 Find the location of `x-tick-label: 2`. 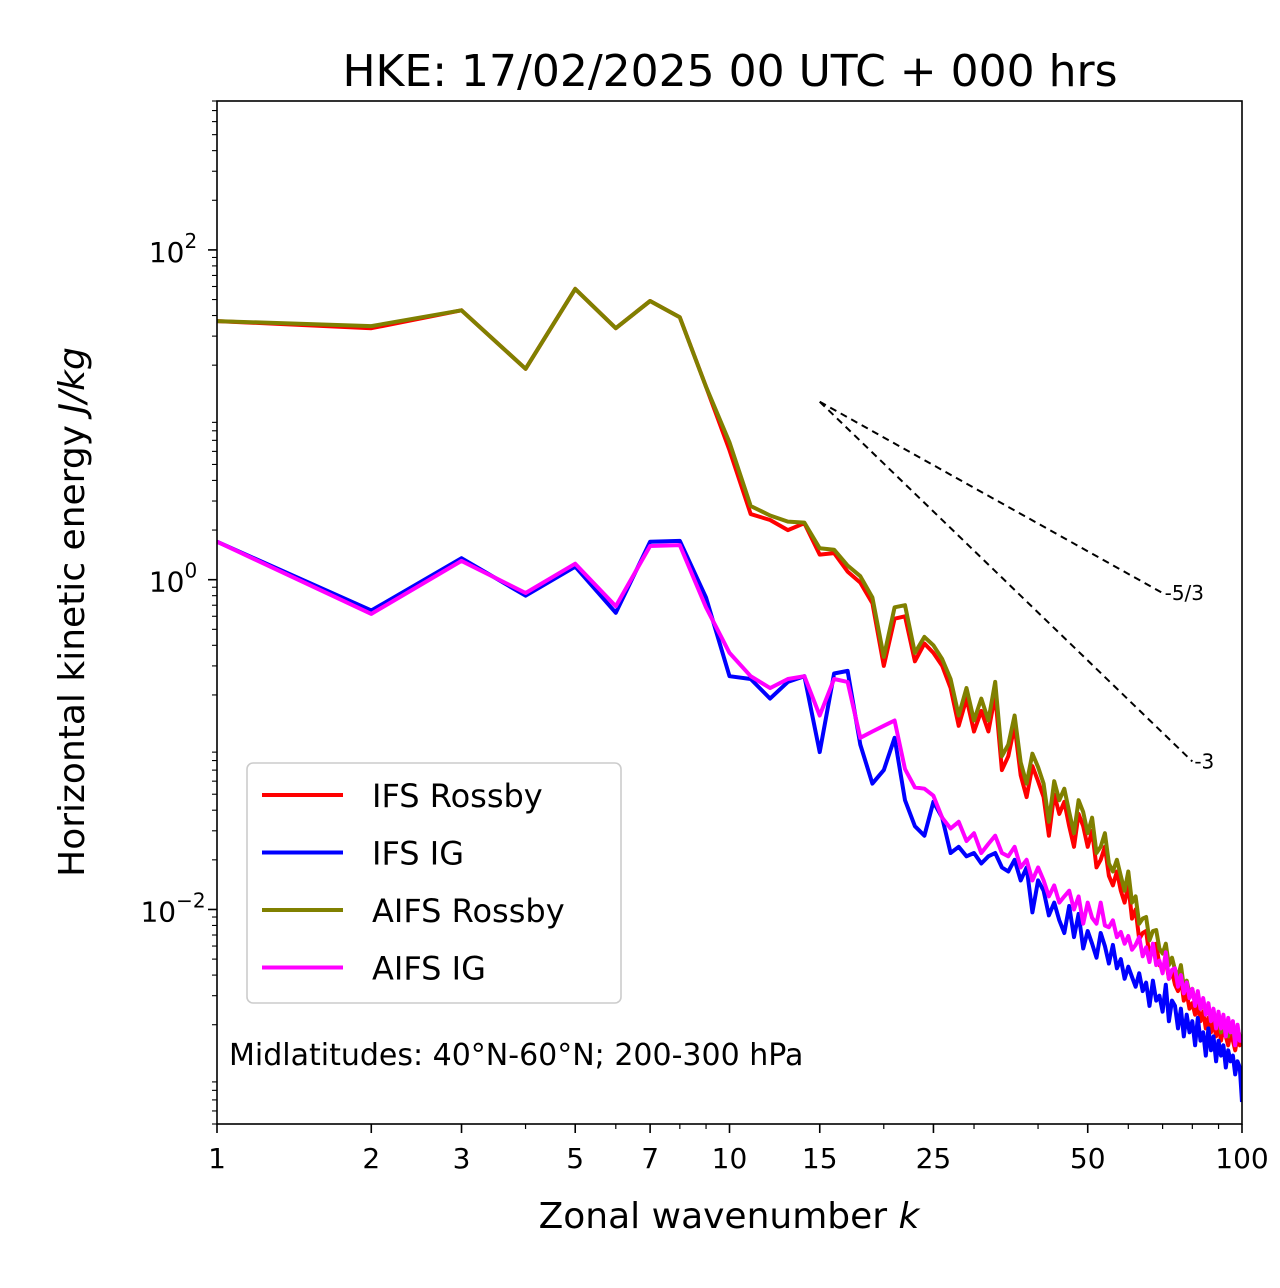

x-tick-label: 2 is located at coordinates (371, 1158).